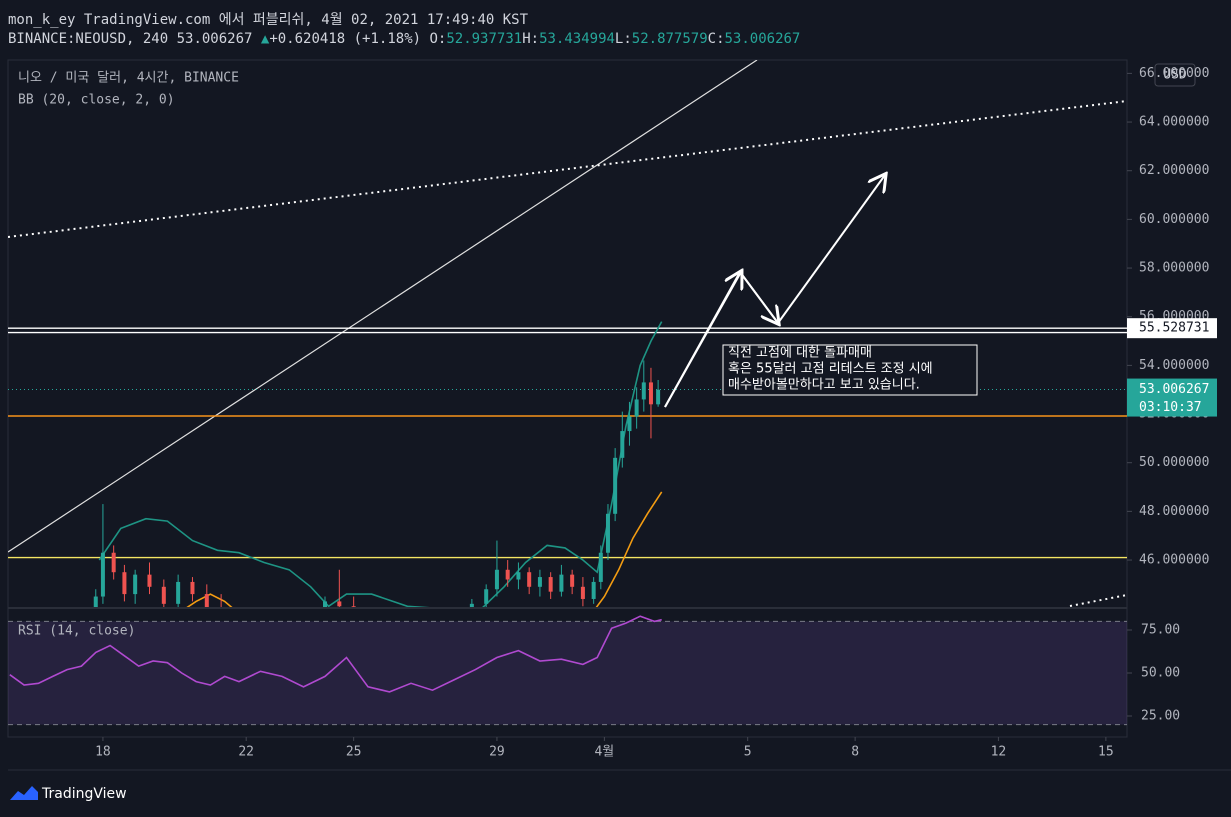 The image size is (1231, 817). I want to click on y-tick-label: 50.00, so click(1160, 673).